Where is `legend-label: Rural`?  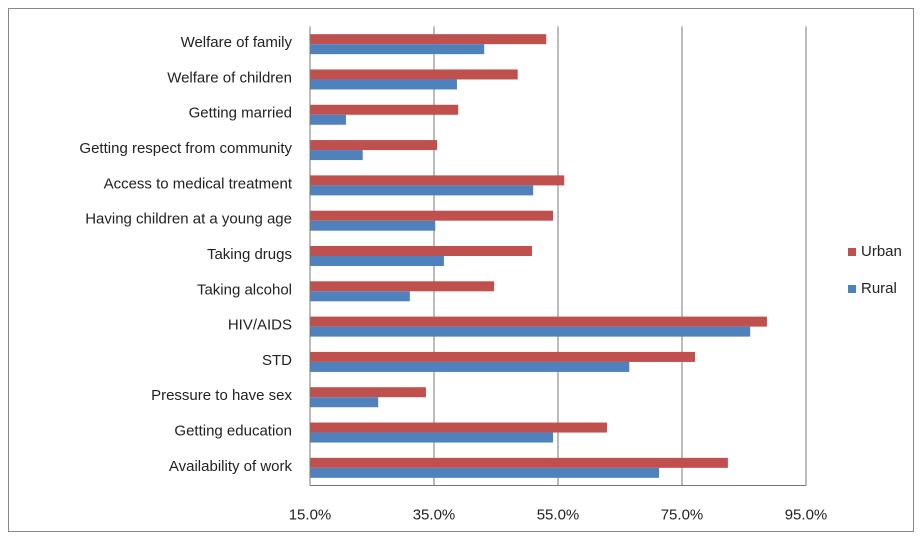 legend-label: Rural is located at coordinates (879, 288).